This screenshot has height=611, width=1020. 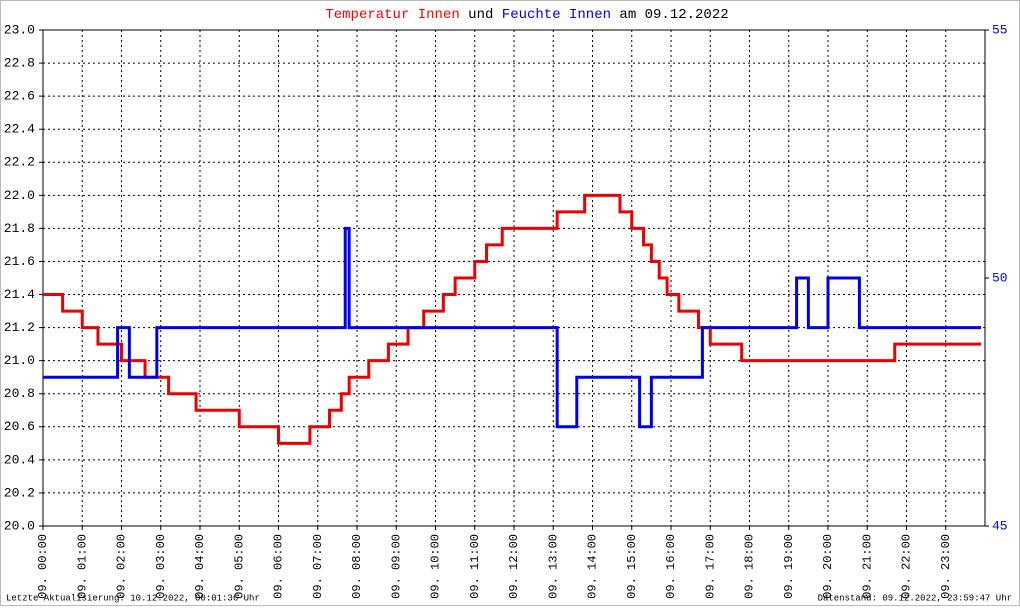 I want to click on x-tick-label: 09. 09:00, so click(x=396, y=566).